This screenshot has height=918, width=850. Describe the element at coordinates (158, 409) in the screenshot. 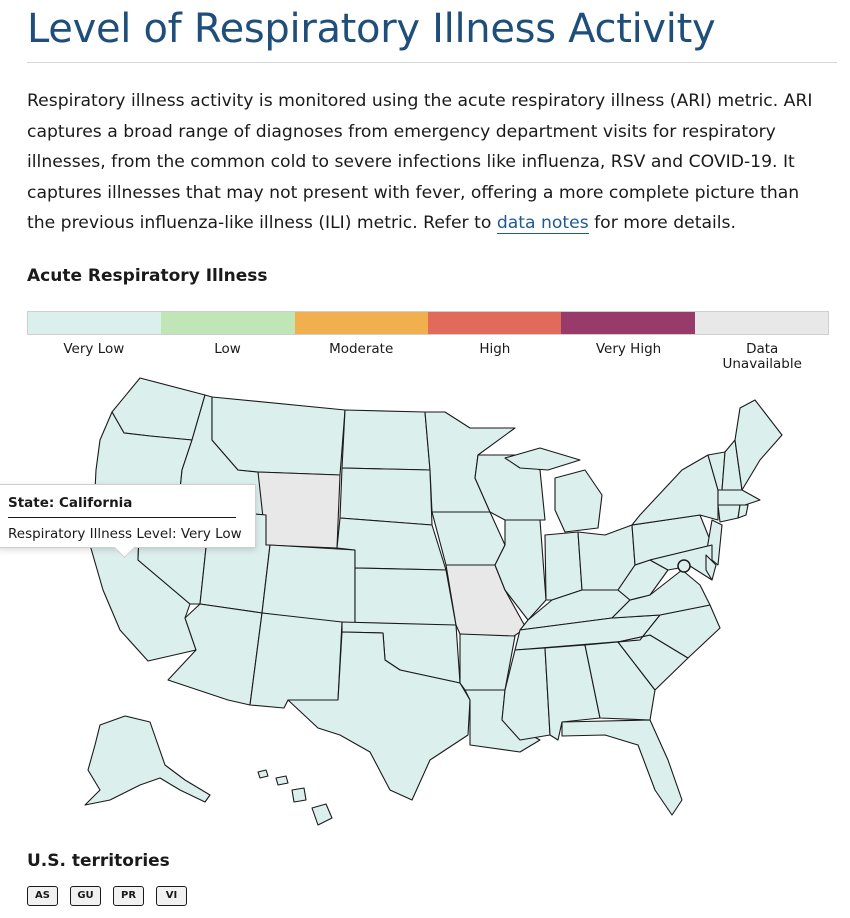

I see `state-washington` at that location.